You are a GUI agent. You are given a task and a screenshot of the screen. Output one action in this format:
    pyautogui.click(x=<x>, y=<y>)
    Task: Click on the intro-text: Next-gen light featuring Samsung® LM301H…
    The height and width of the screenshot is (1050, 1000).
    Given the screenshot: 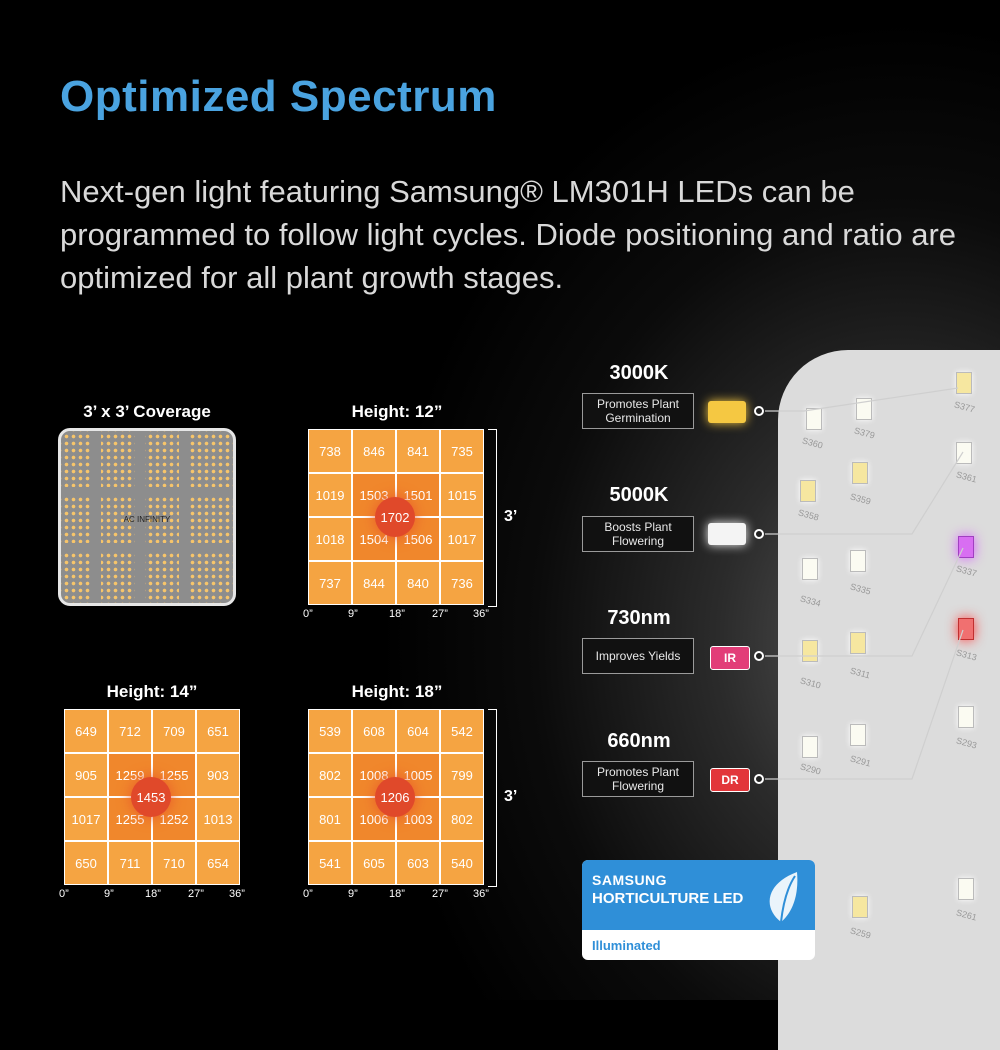 What is the action you would take?
    pyautogui.click(x=508, y=234)
    